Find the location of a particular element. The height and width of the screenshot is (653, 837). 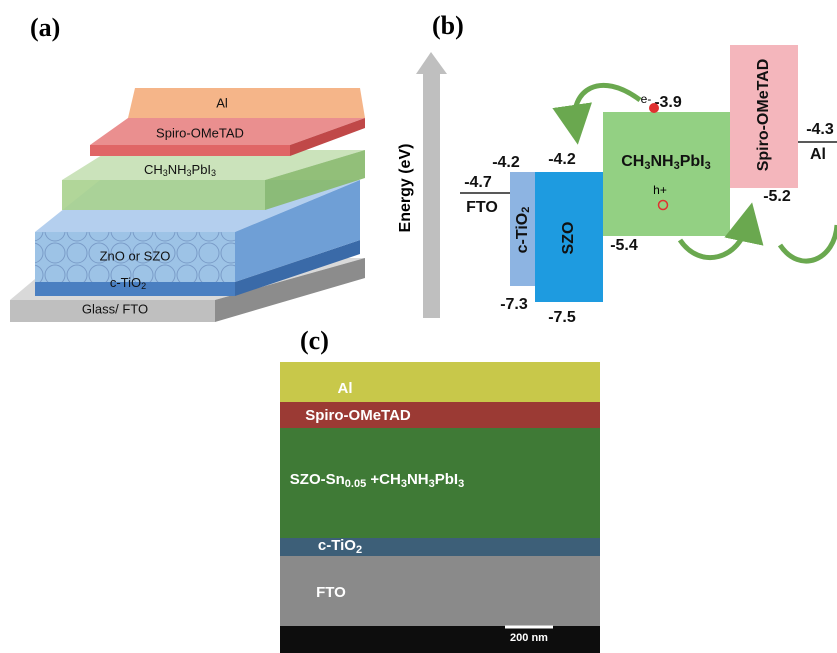

perov-top is located at coordinates (213, 165).